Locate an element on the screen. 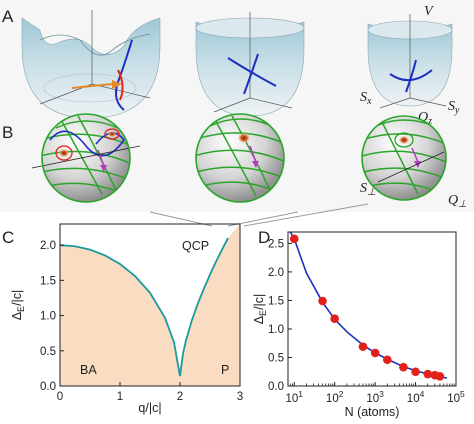 This screenshot has height=424, width=474. x-tick-label-c: 3 is located at coordinates (240, 397).